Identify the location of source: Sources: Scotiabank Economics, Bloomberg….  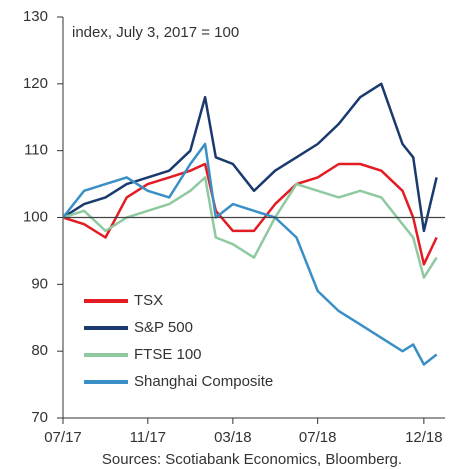
(252, 459).